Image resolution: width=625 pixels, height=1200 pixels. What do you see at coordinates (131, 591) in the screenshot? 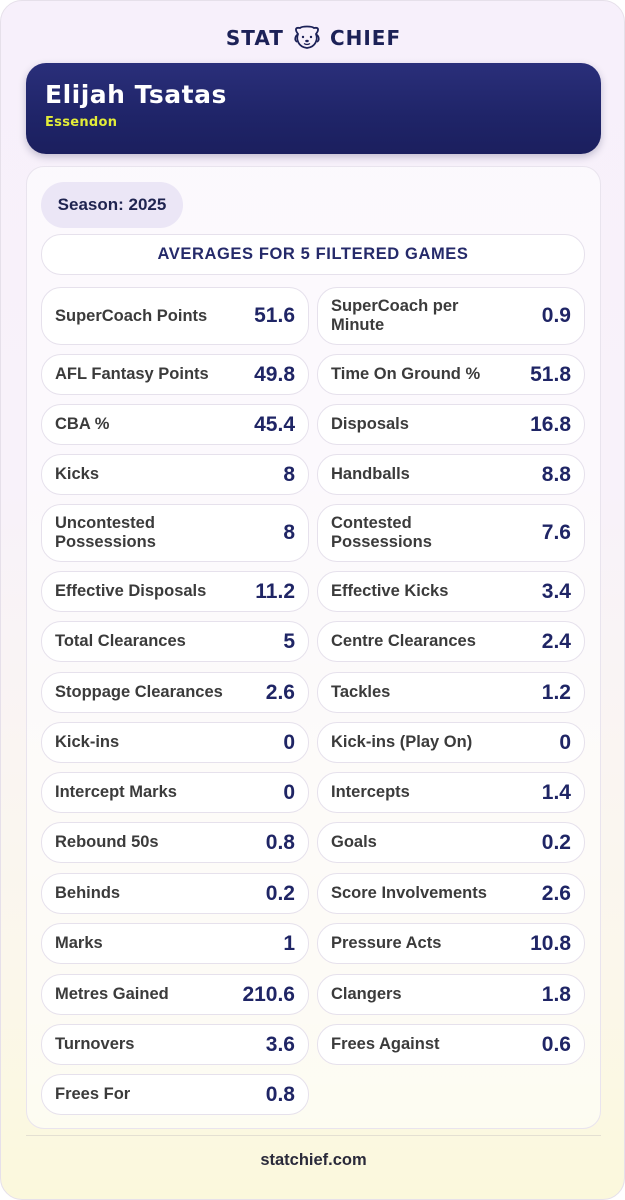
I see `stat-label: Effective Disposals` at bounding box center [131, 591].